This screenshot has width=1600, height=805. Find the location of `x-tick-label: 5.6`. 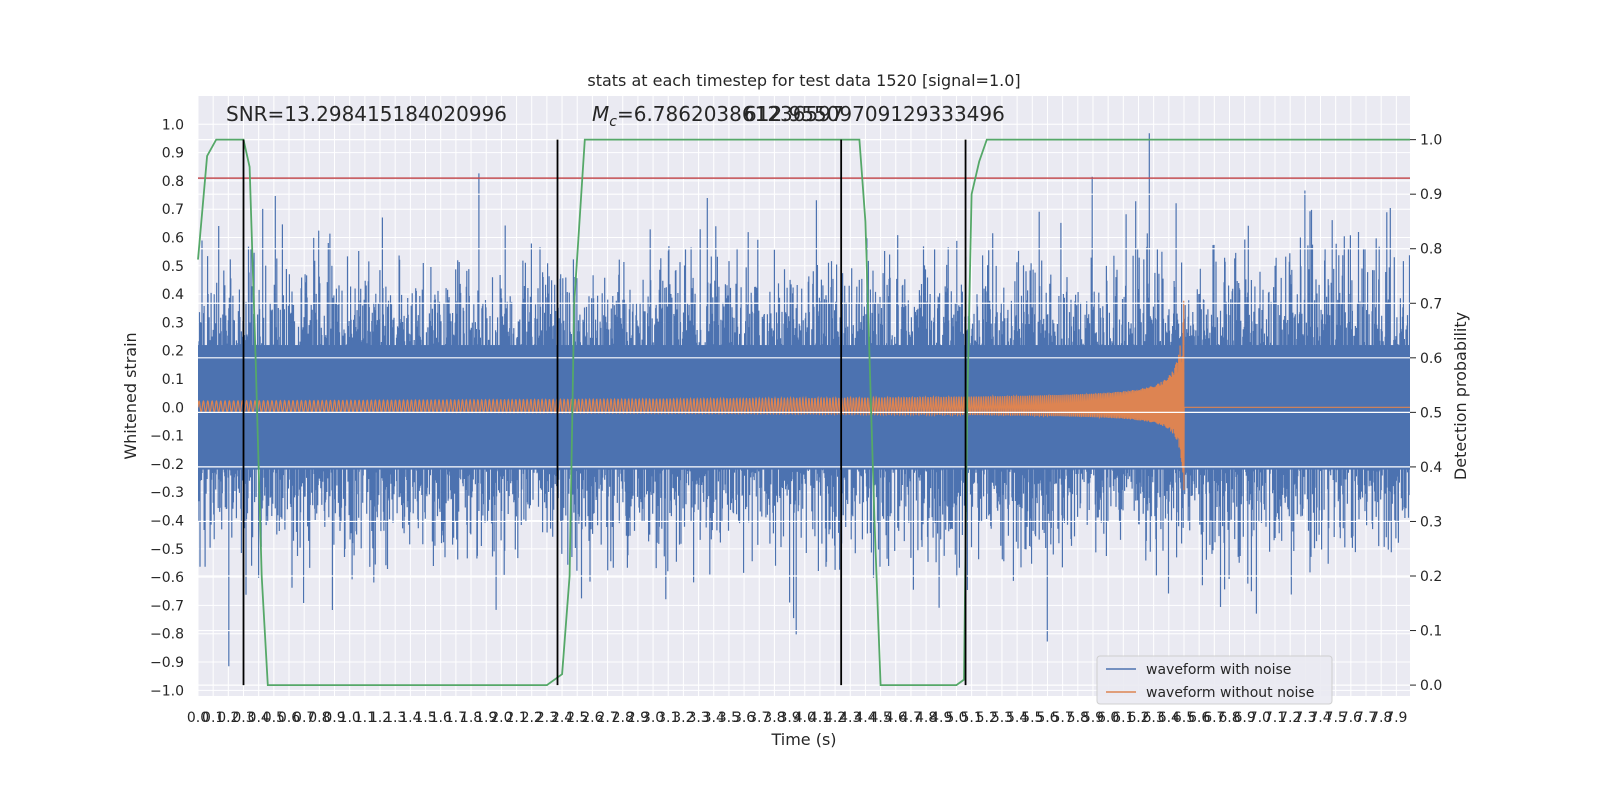

x-tick-label: 5.6 is located at coordinates (1047, 718).